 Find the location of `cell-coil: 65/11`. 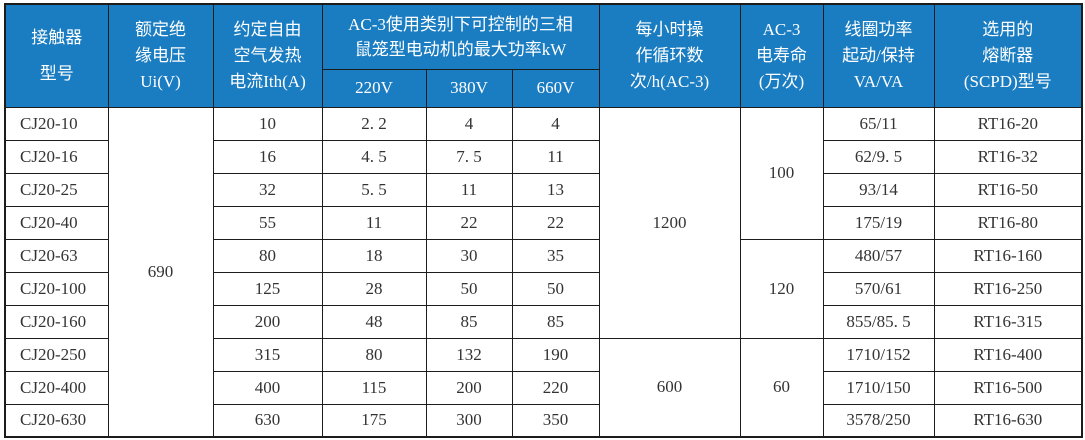

cell-coil: 65/11 is located at coordinates (878, 123).